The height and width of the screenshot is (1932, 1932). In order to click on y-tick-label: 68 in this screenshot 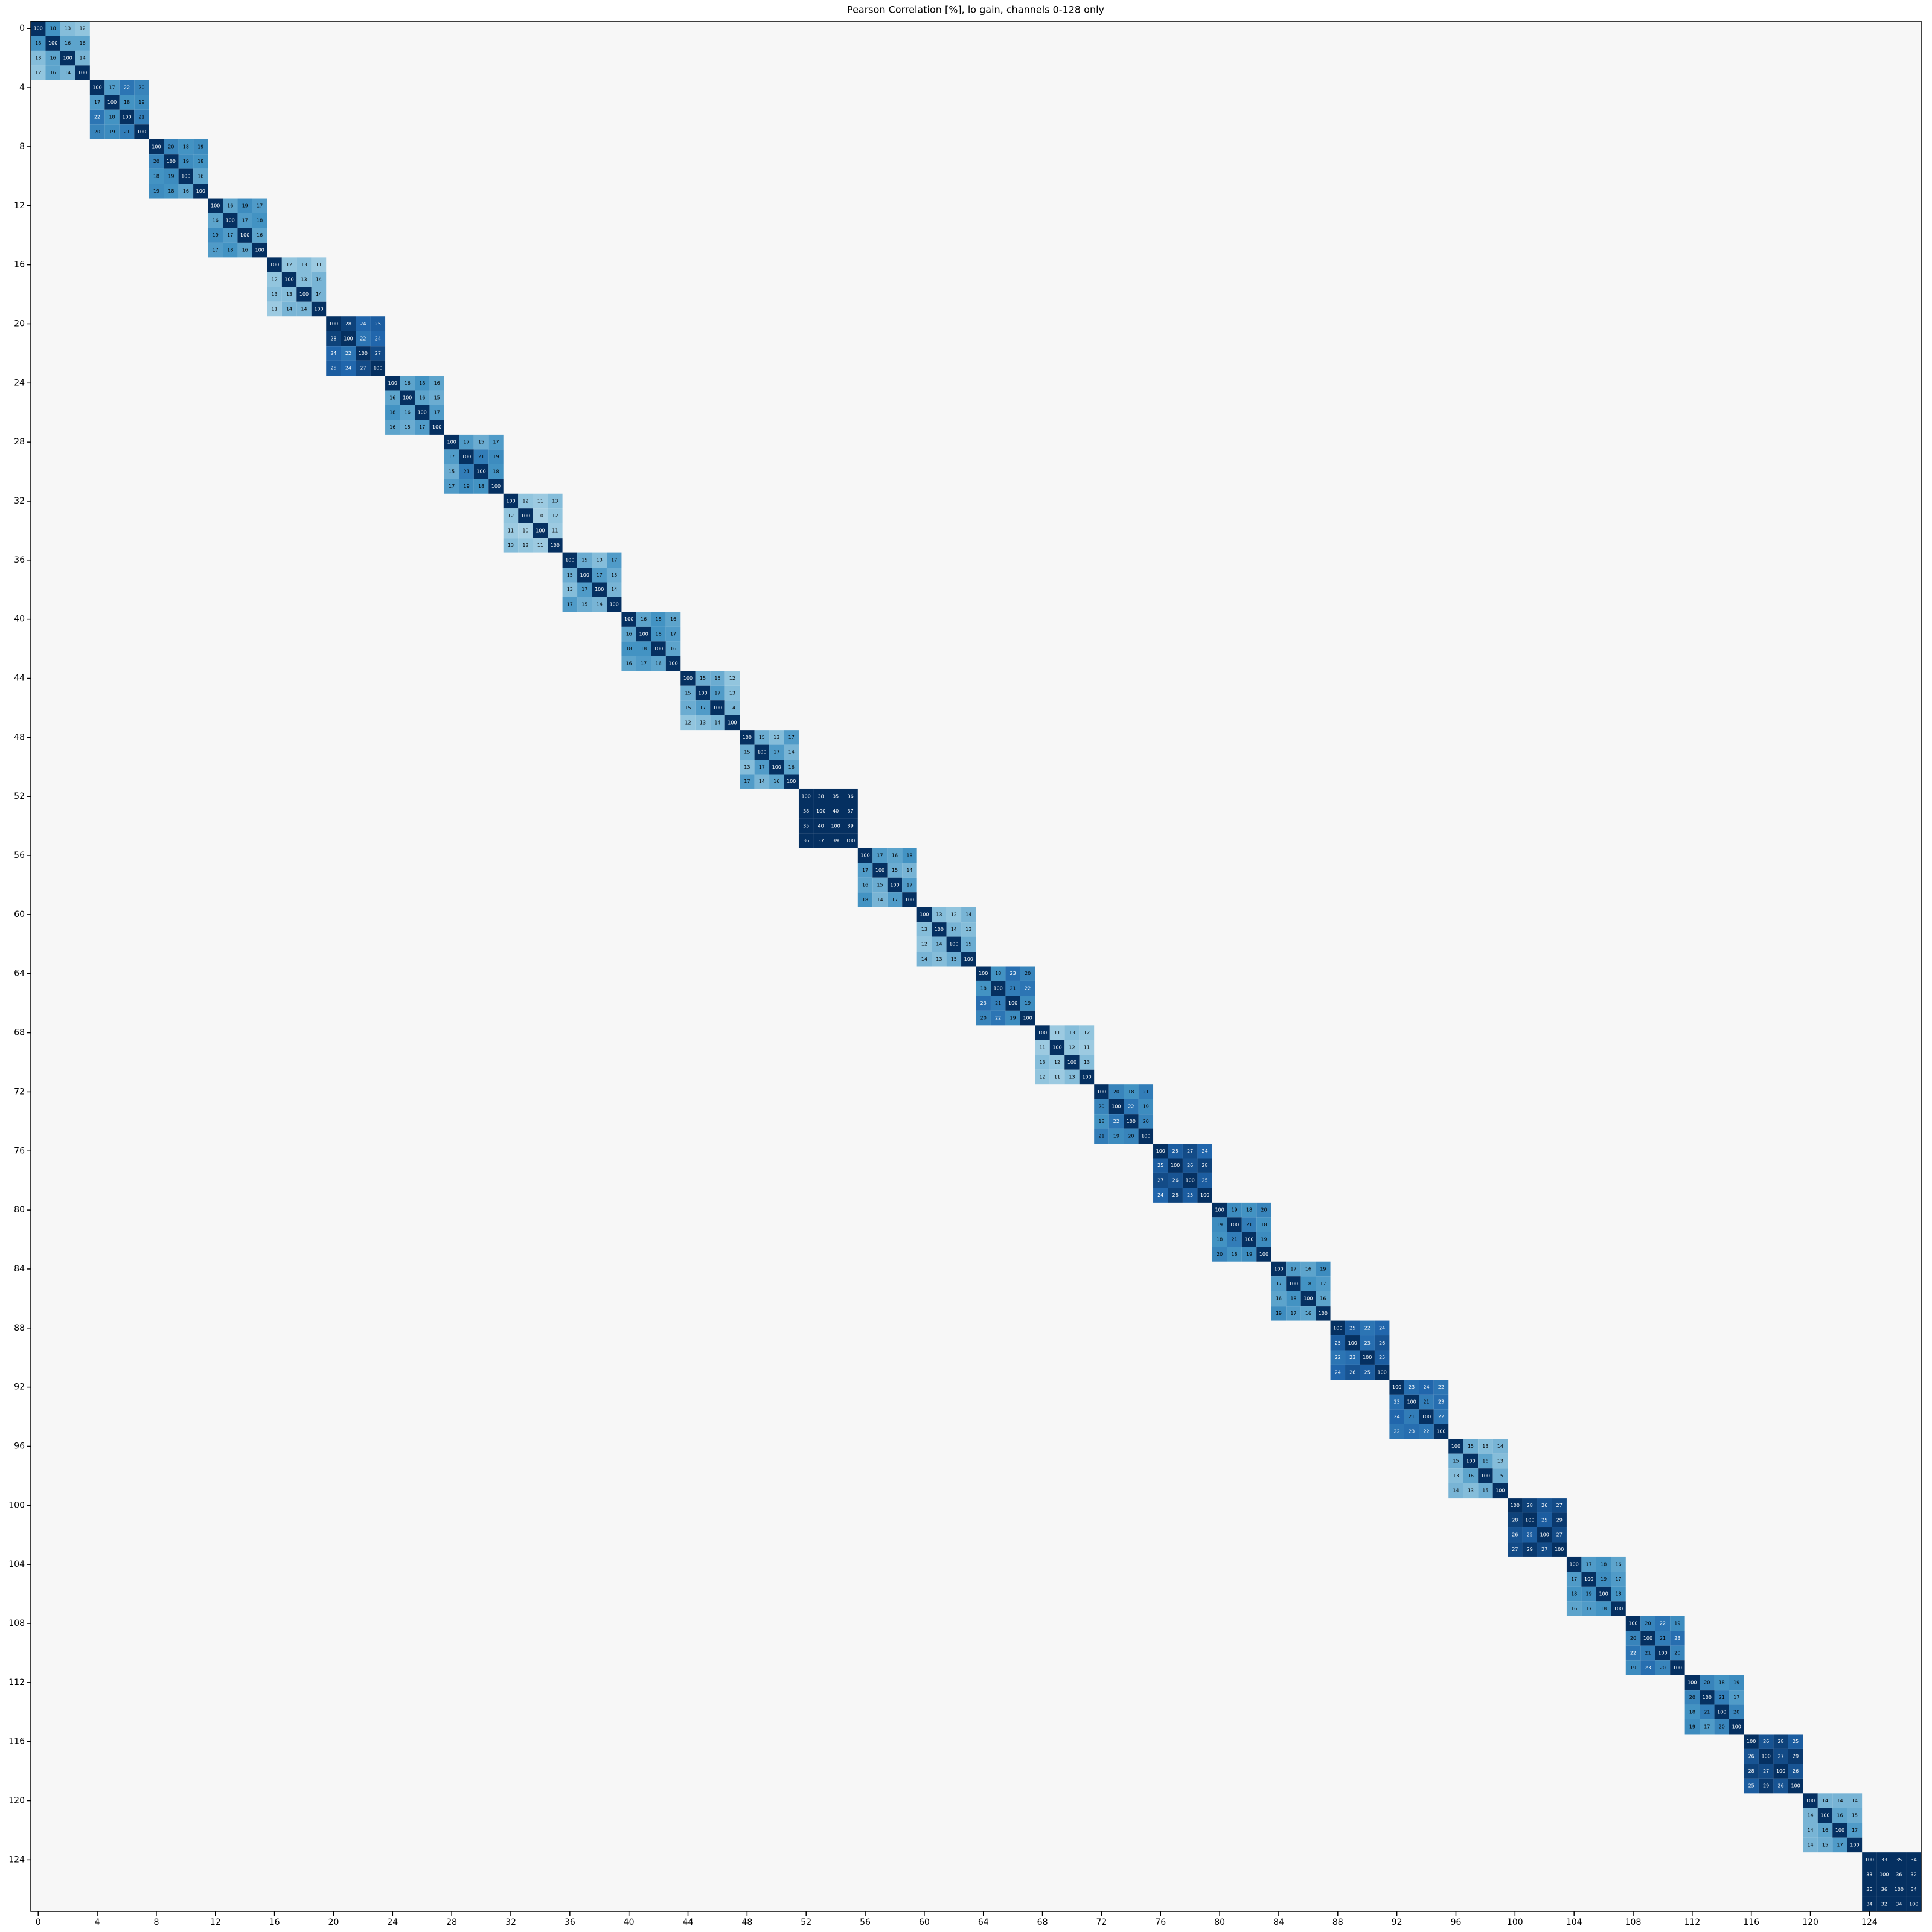, I will do `click(19, 1033)`.